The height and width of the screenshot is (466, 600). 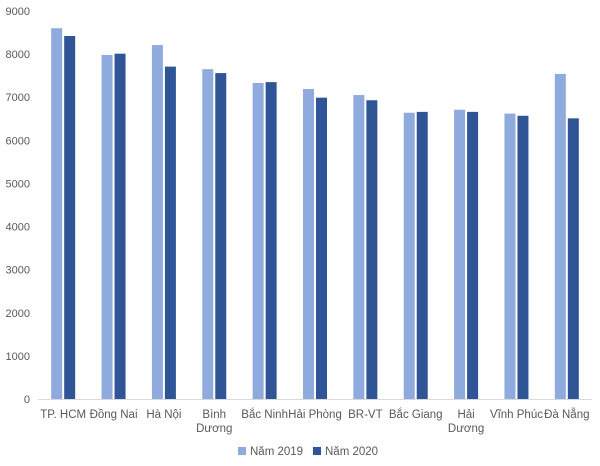 What do you see at coordinates (276, 452) in the screenshot?
I see `legend-label: Năm 2019` at bounding box center [276, 452].